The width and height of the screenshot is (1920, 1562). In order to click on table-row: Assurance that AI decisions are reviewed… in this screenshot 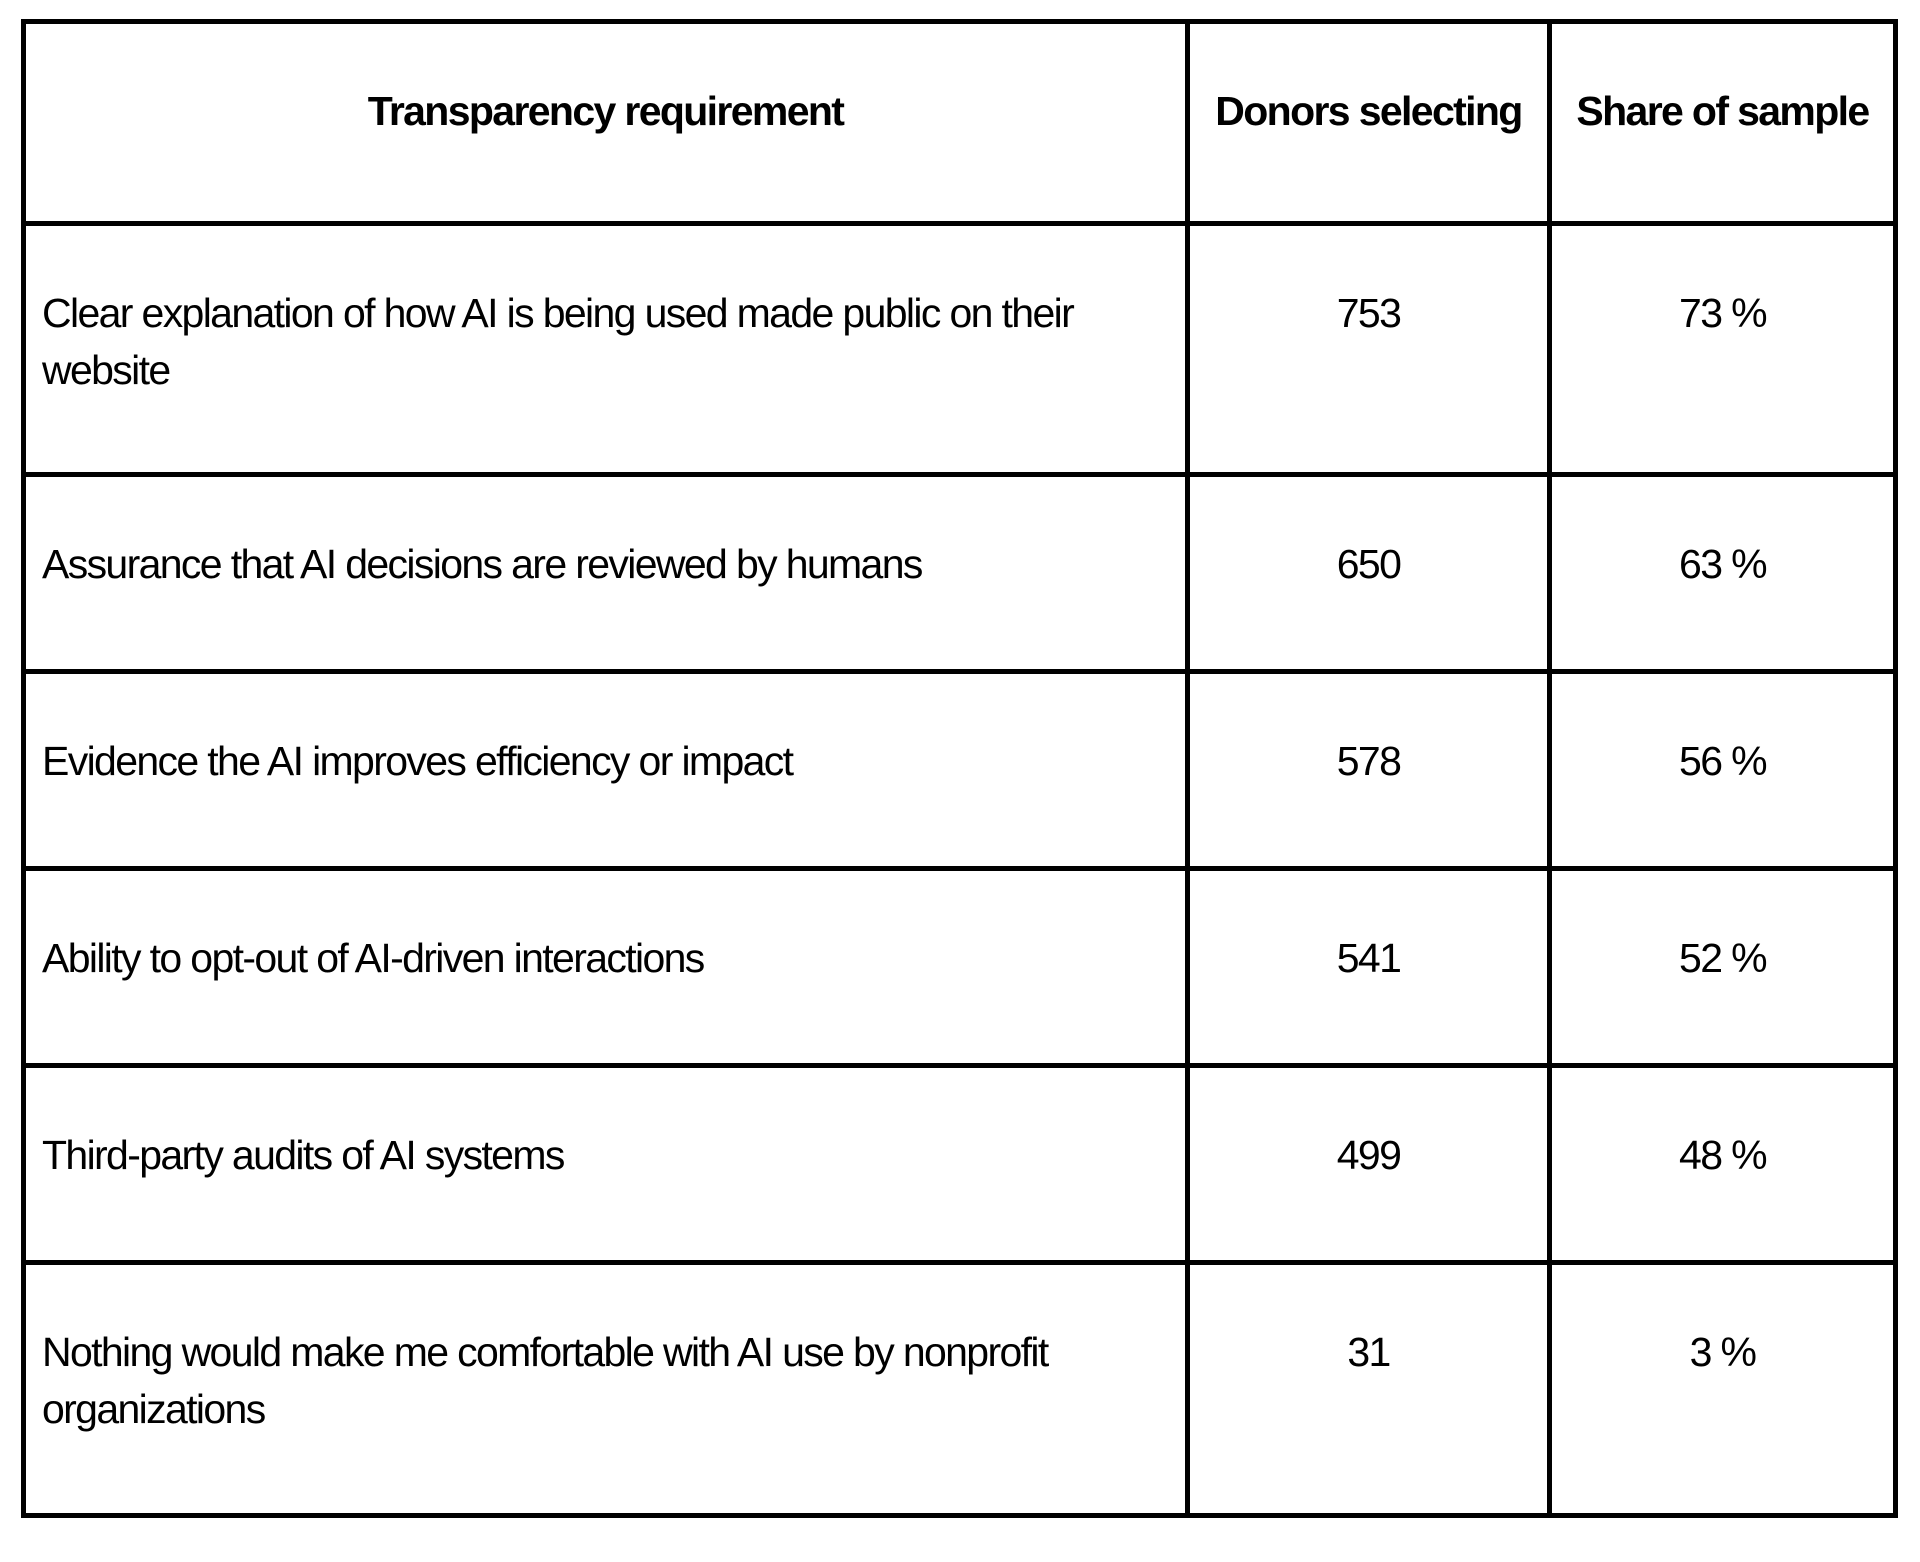, I will do `click(959, 573)`.